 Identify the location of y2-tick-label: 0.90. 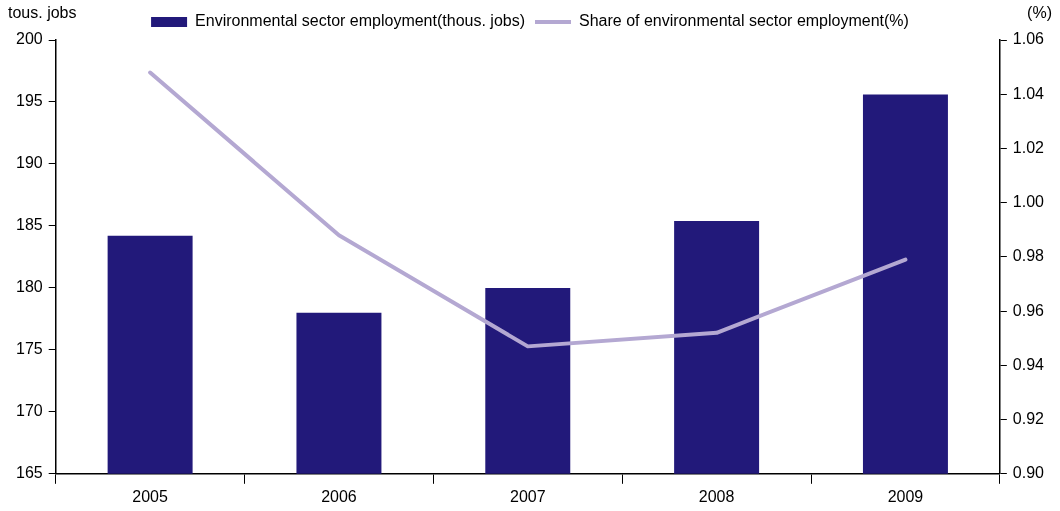
(1028, 473).